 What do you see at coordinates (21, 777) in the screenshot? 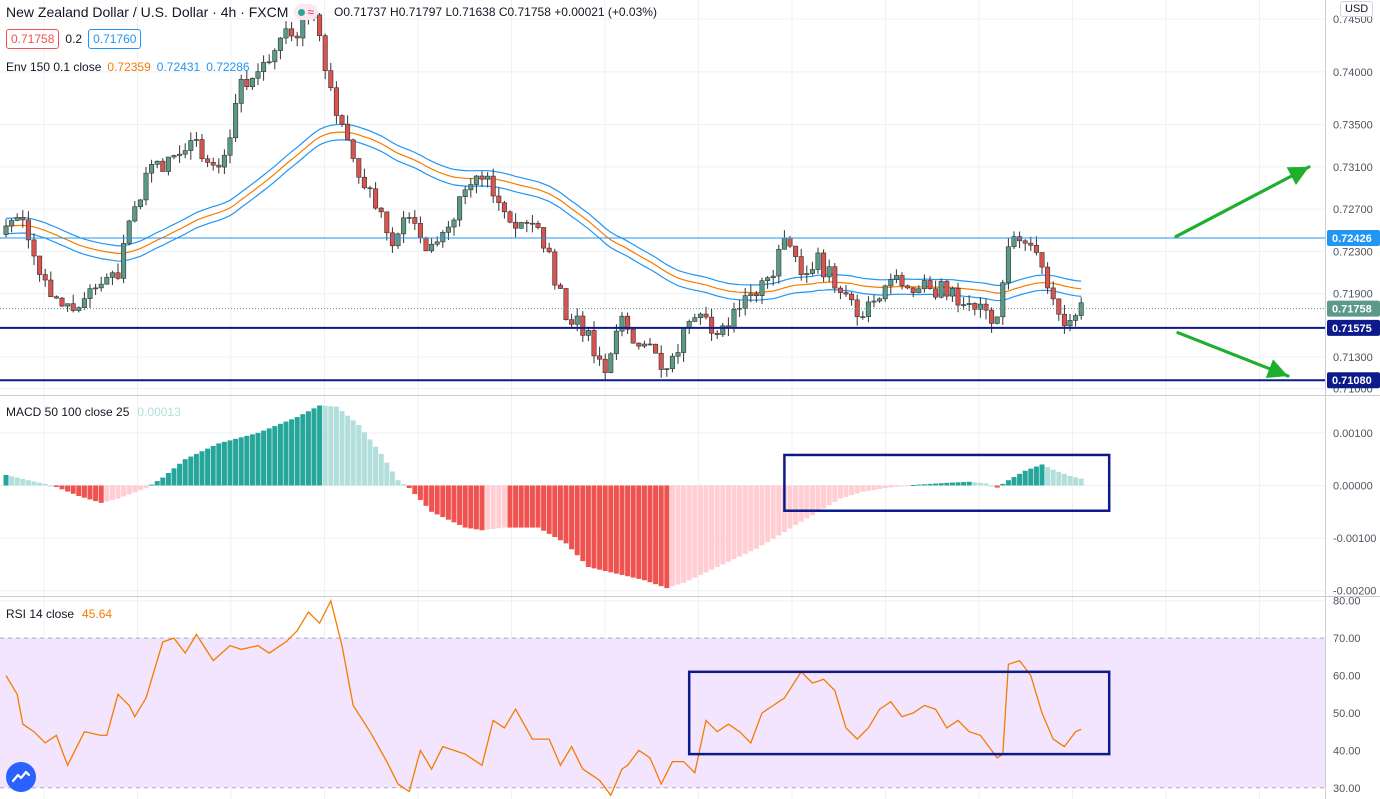
I see `tradingview-logo-icon` at bounding box center [21, 777].